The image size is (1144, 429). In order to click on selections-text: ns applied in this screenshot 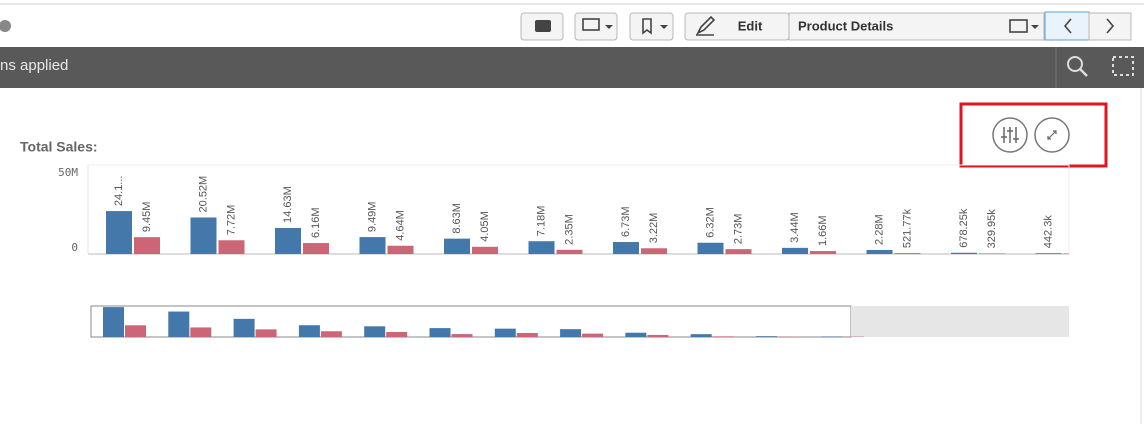, I will do `click(34, 65)`.